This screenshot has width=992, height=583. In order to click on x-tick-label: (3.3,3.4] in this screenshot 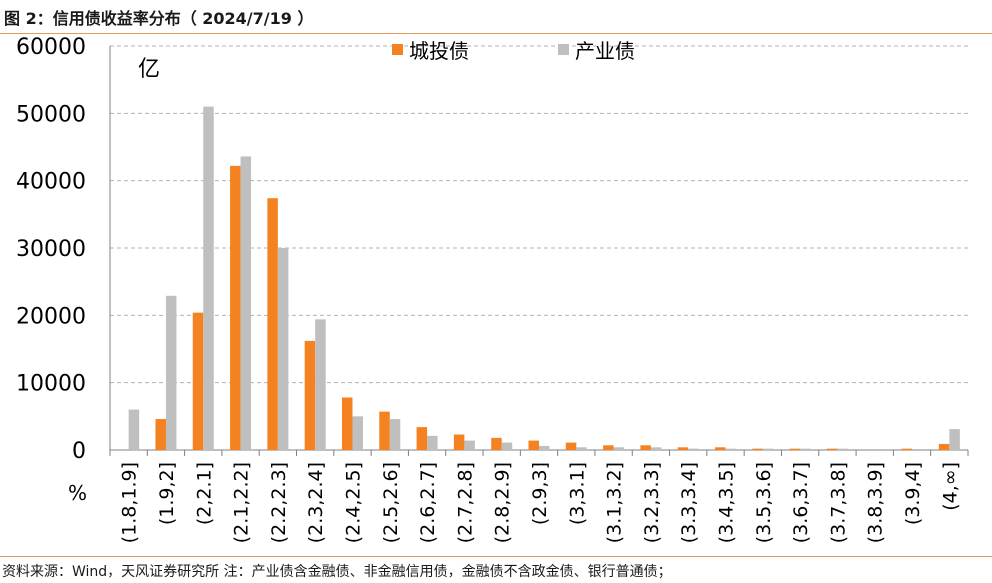, I will do `click(689, 502)`.